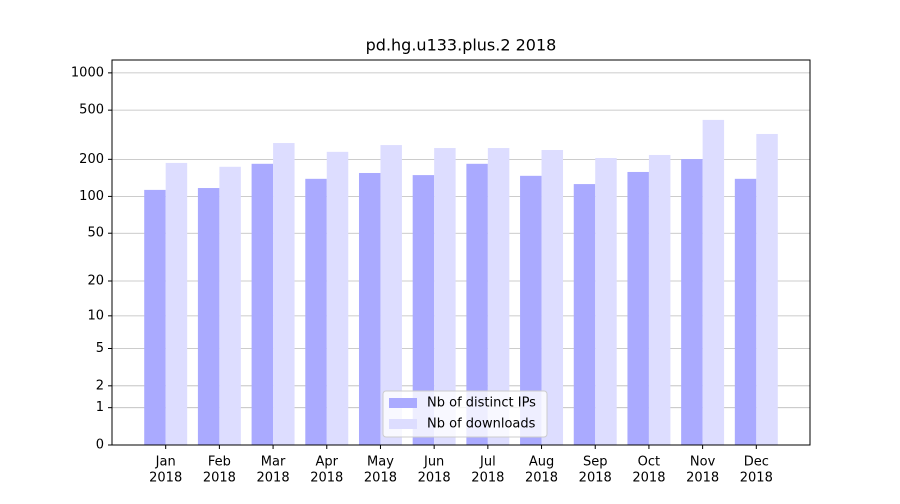 The width and height of the screenshot is (900, 504). I want to click on x-tick-label: Mar, so click(273, 462).